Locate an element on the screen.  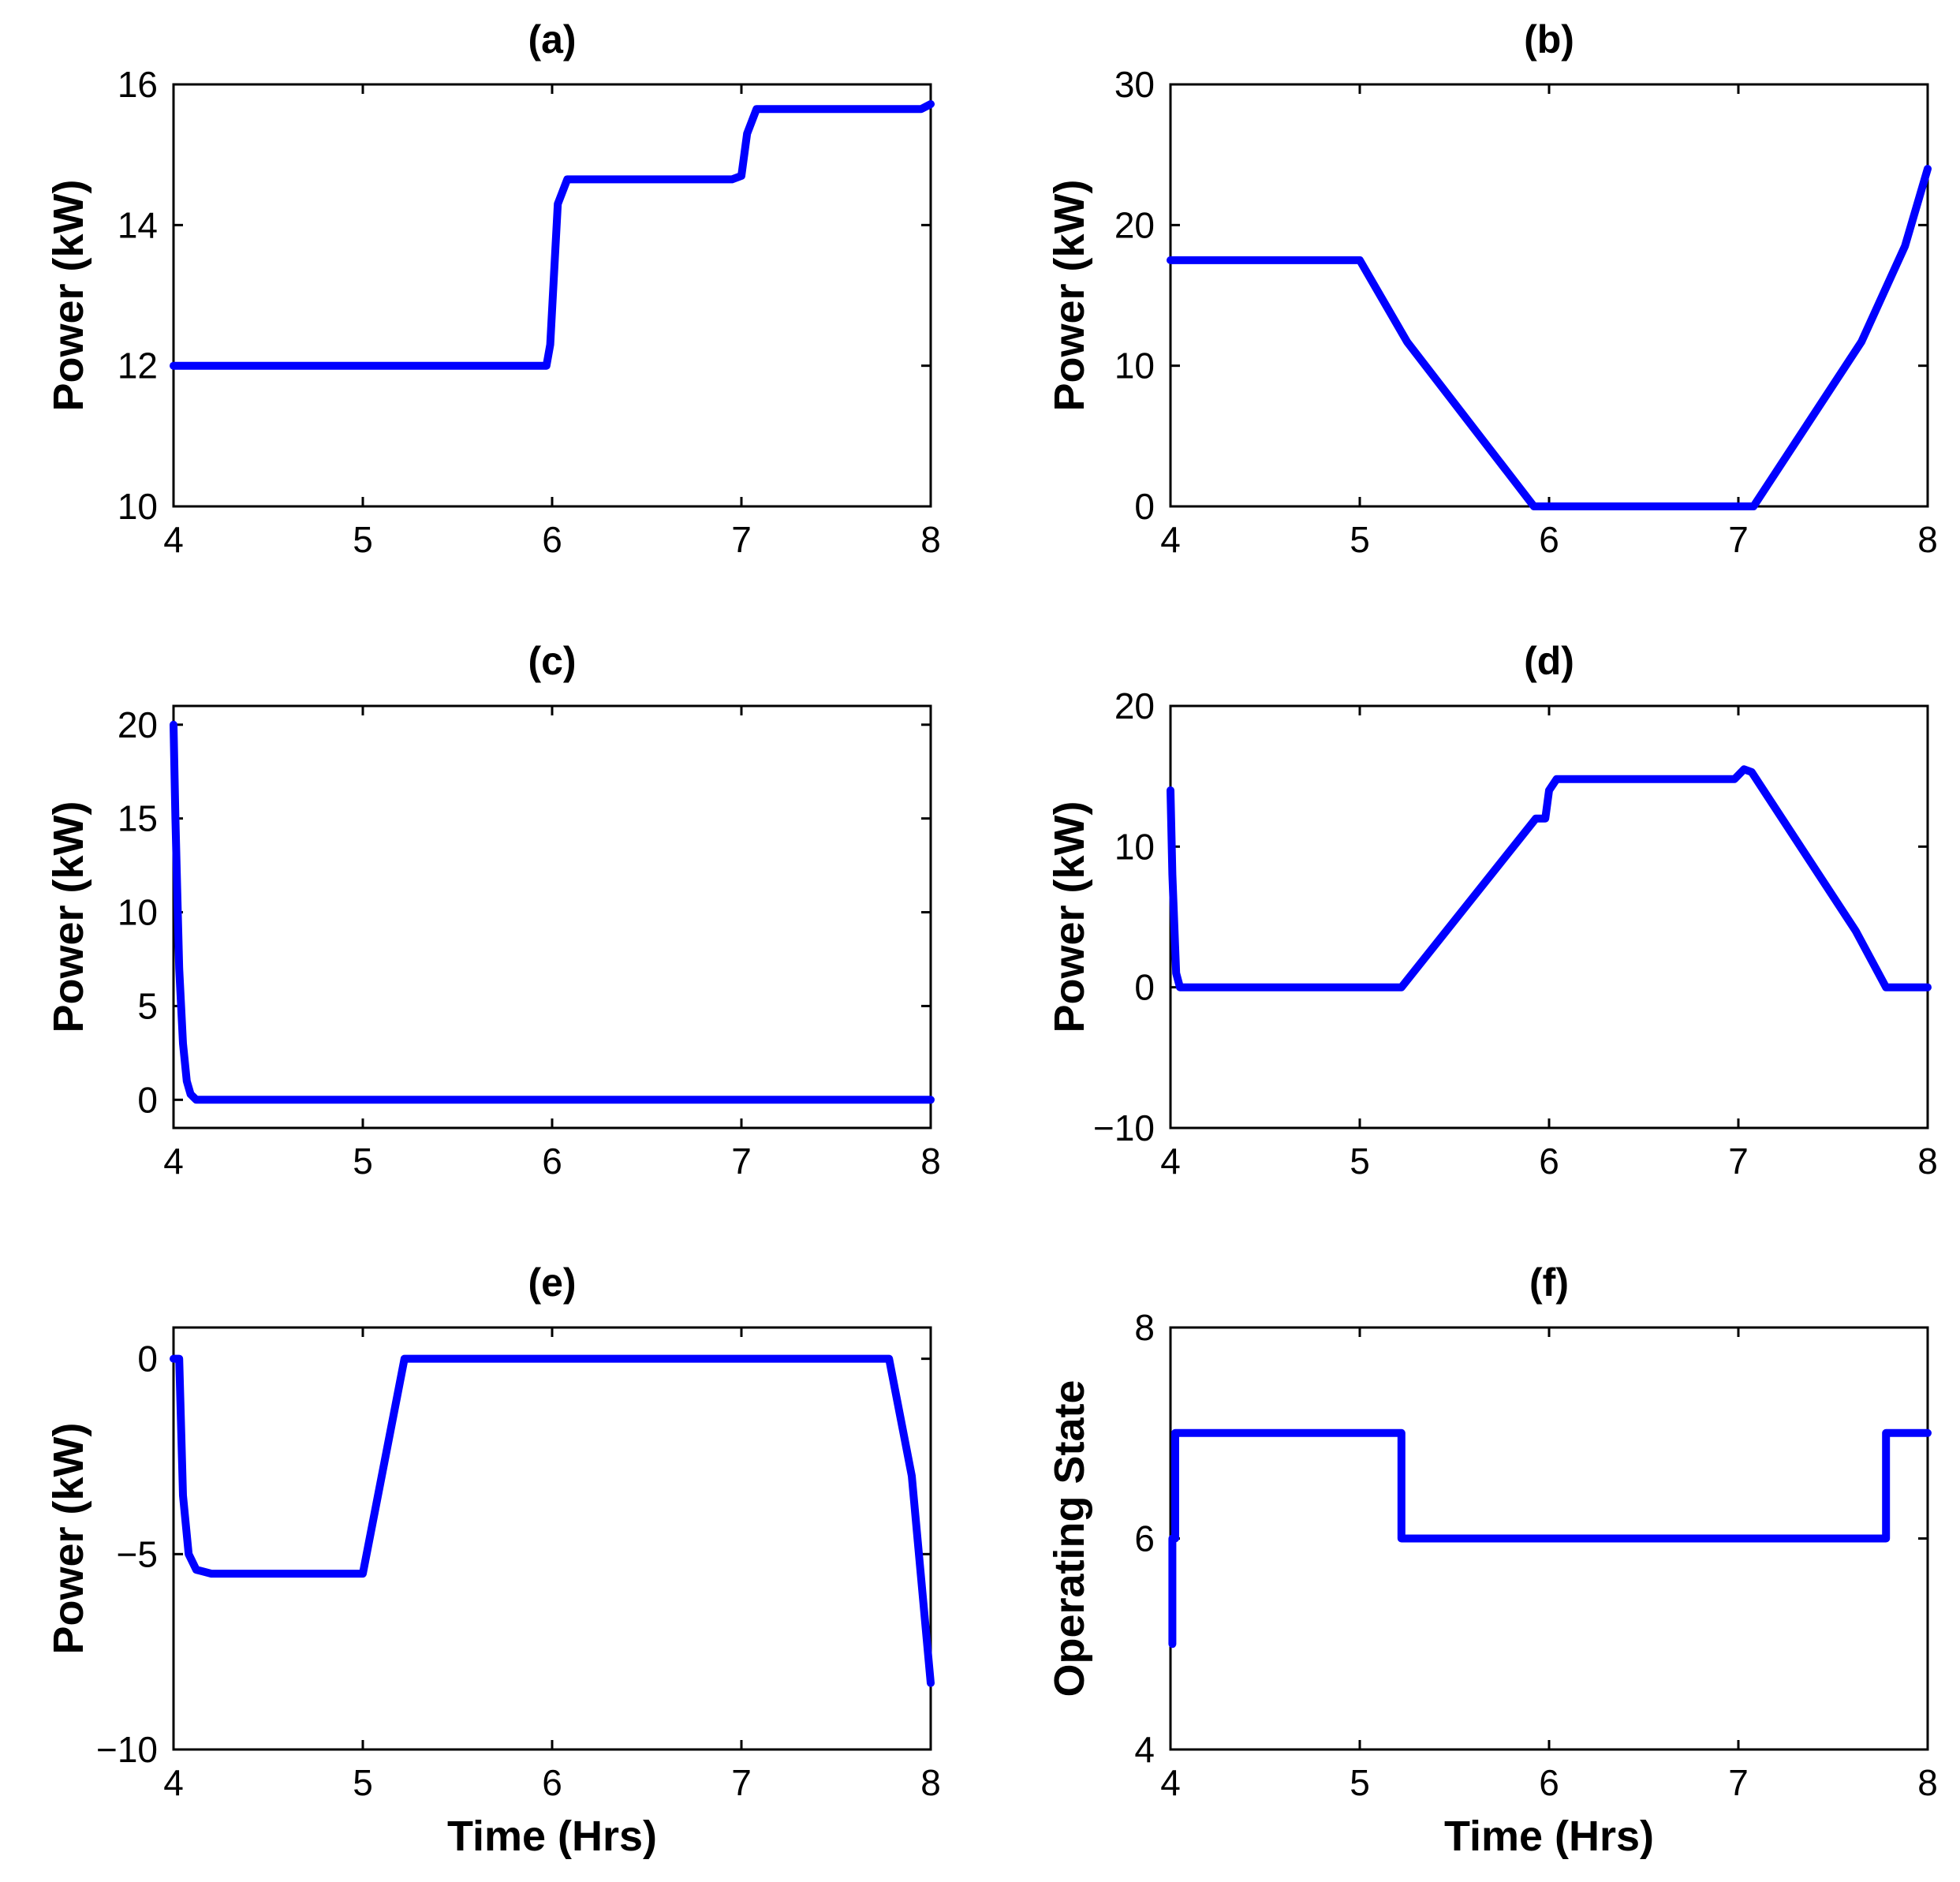
panel-a: 4 5 6 7 8 10 12 14 16 (a) Power (kW) is located at coordinates (493, 288).